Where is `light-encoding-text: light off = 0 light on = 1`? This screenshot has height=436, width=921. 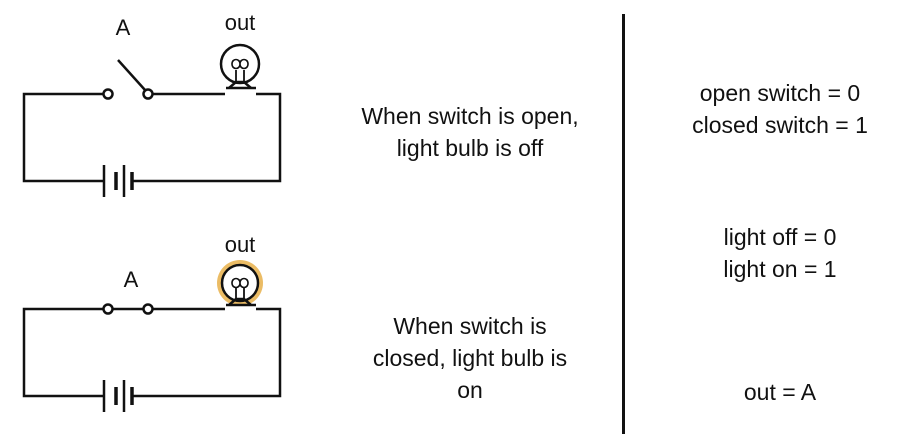 light-encoding-text: light off = 0 light on = 1 is located at coordinates (780, 253).